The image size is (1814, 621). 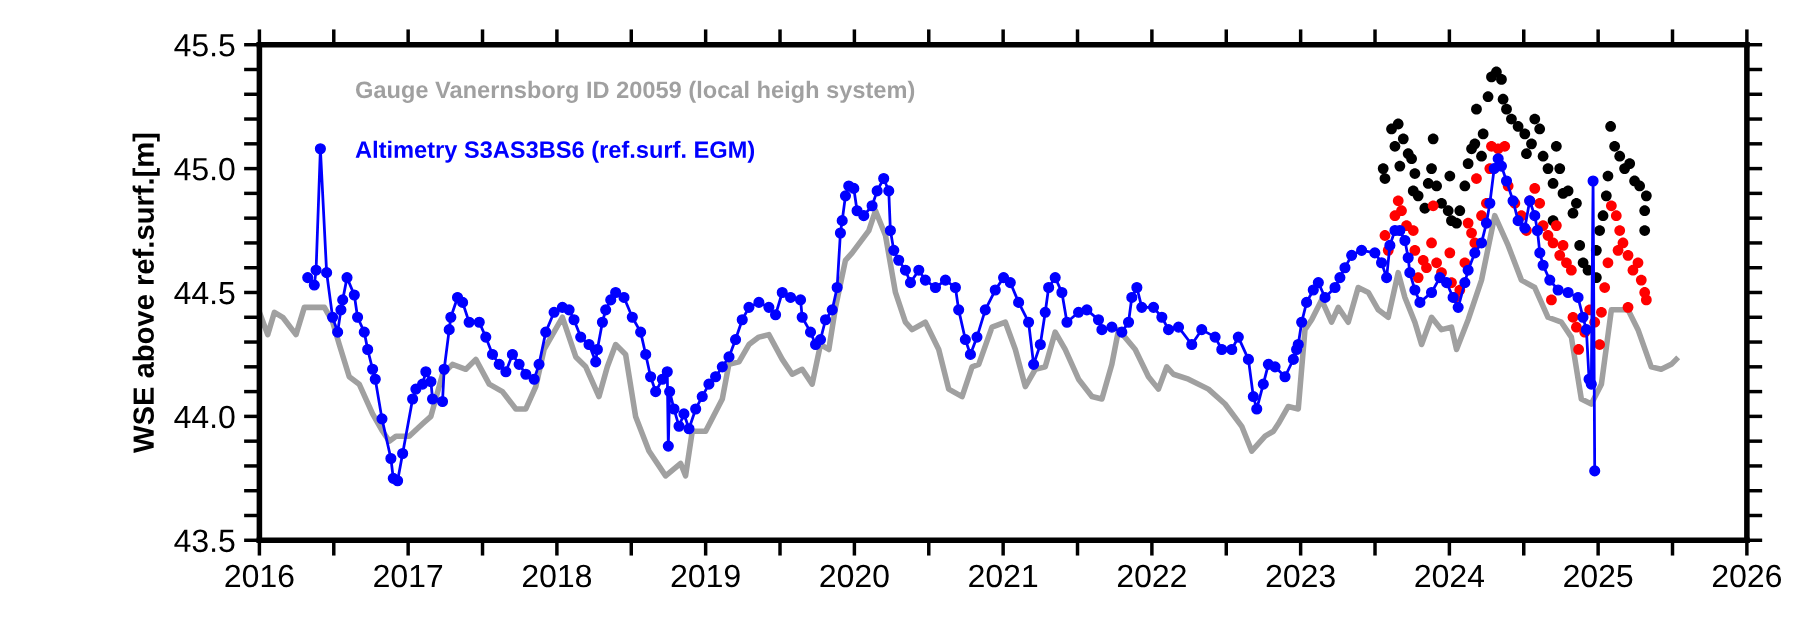 What do you see at coordinates (705, 576) in the screenshot?
I see `x-tick-label: 2019` at bounding box center [705, 576].